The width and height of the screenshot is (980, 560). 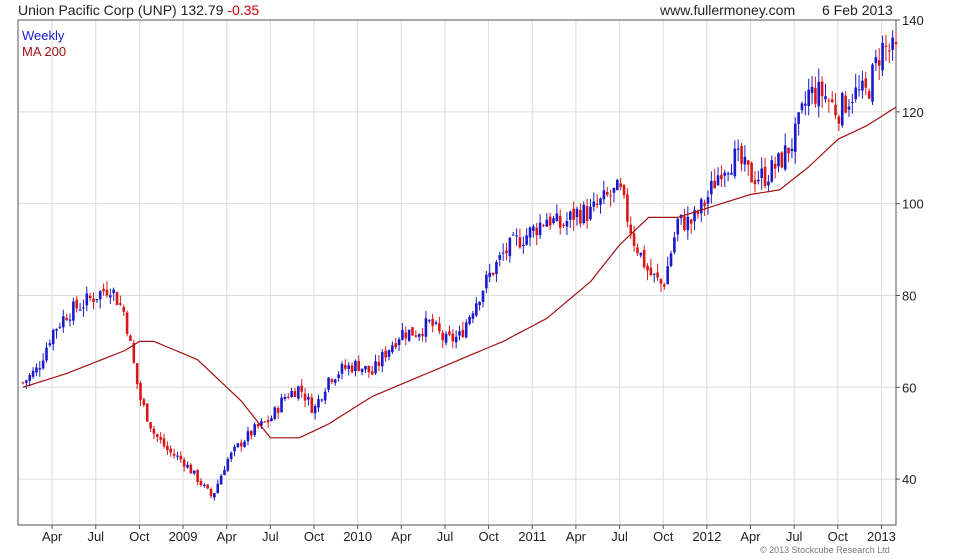 I want to click on x-tick-label: 2012, so click(x=706, y=536).